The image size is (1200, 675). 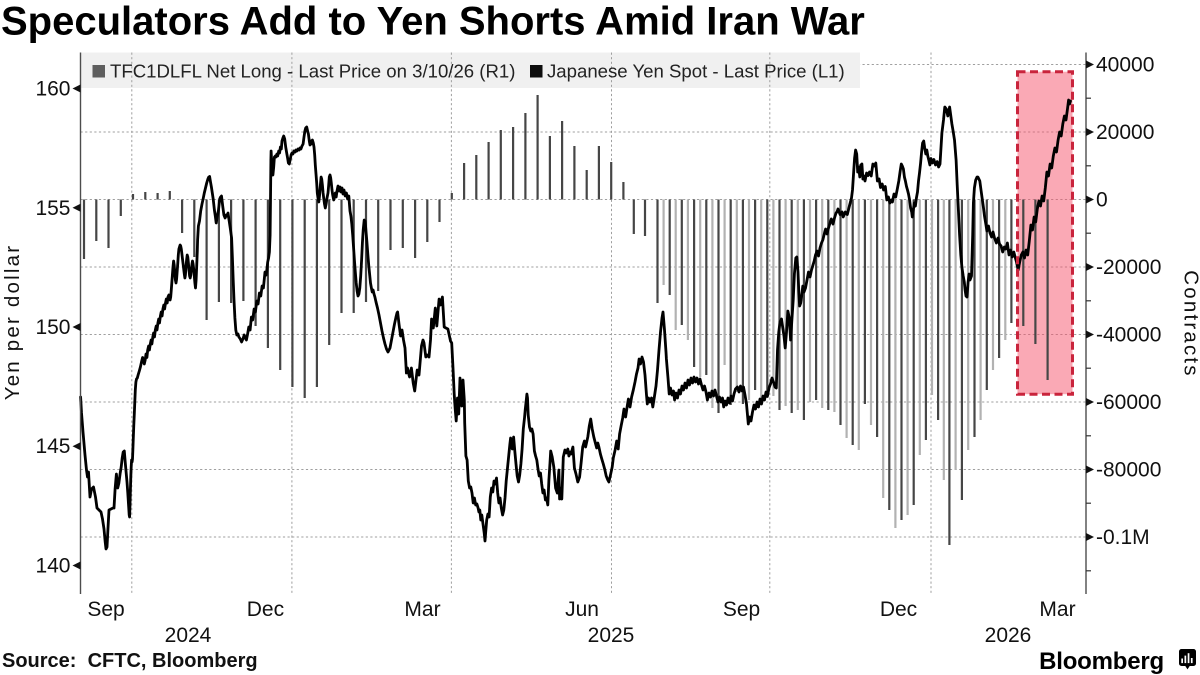 I want to click on svg-text: 140, so click(x=52, y=566).